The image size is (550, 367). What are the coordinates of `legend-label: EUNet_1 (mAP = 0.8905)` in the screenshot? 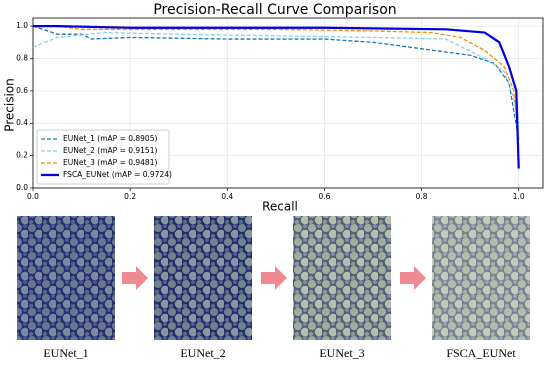 It's located at (110, 138).